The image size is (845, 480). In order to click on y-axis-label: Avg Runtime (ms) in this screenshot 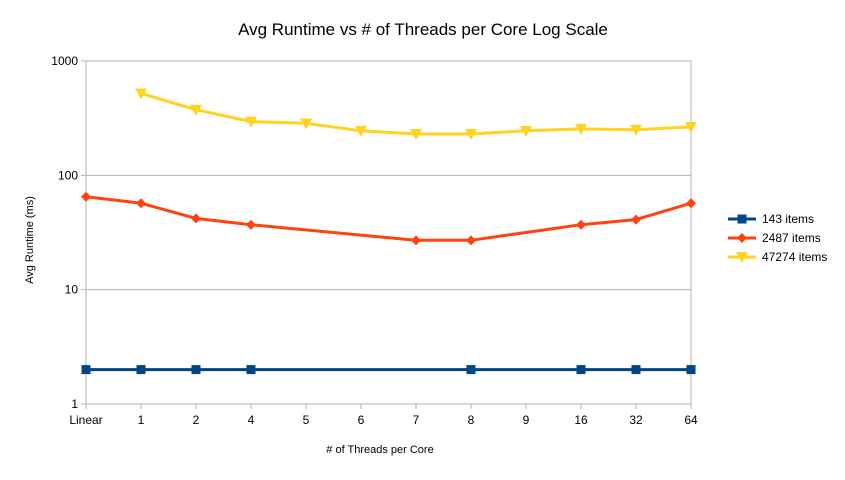, I will do `click(30, 240)`.